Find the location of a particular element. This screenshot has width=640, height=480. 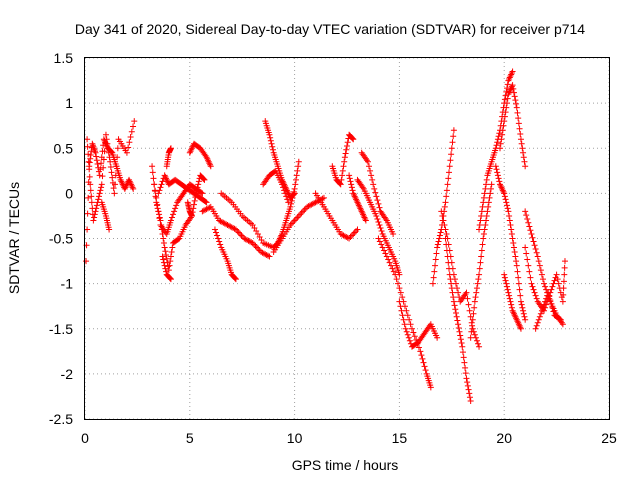

y-tick-label: 1.5 is located at coordinates (64, 58).